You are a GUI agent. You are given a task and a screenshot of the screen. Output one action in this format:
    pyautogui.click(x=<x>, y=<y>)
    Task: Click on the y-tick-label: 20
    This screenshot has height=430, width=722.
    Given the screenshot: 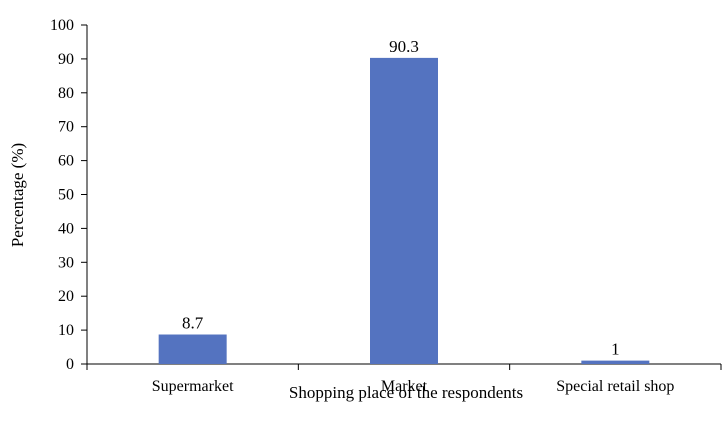 What is the action you would take?
    pyautogui.click(x=66, y=296)
    